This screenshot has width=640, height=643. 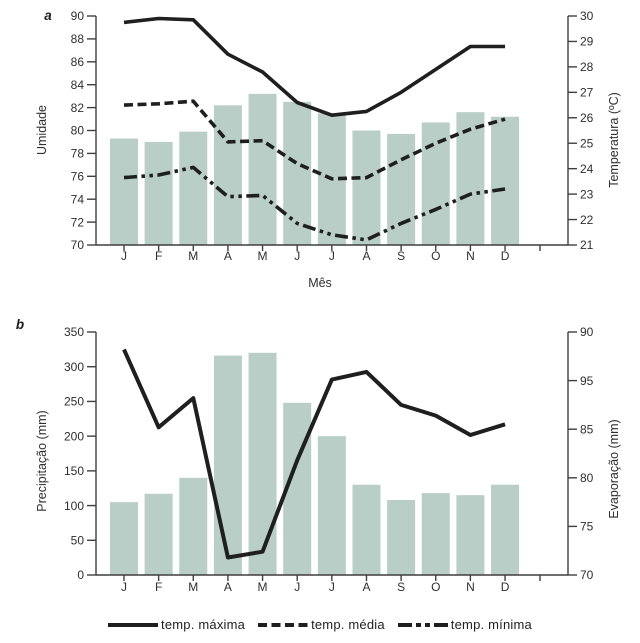 I want to click on legend-item-temp-minima: temp. mínima, so click(x=464, y=624).